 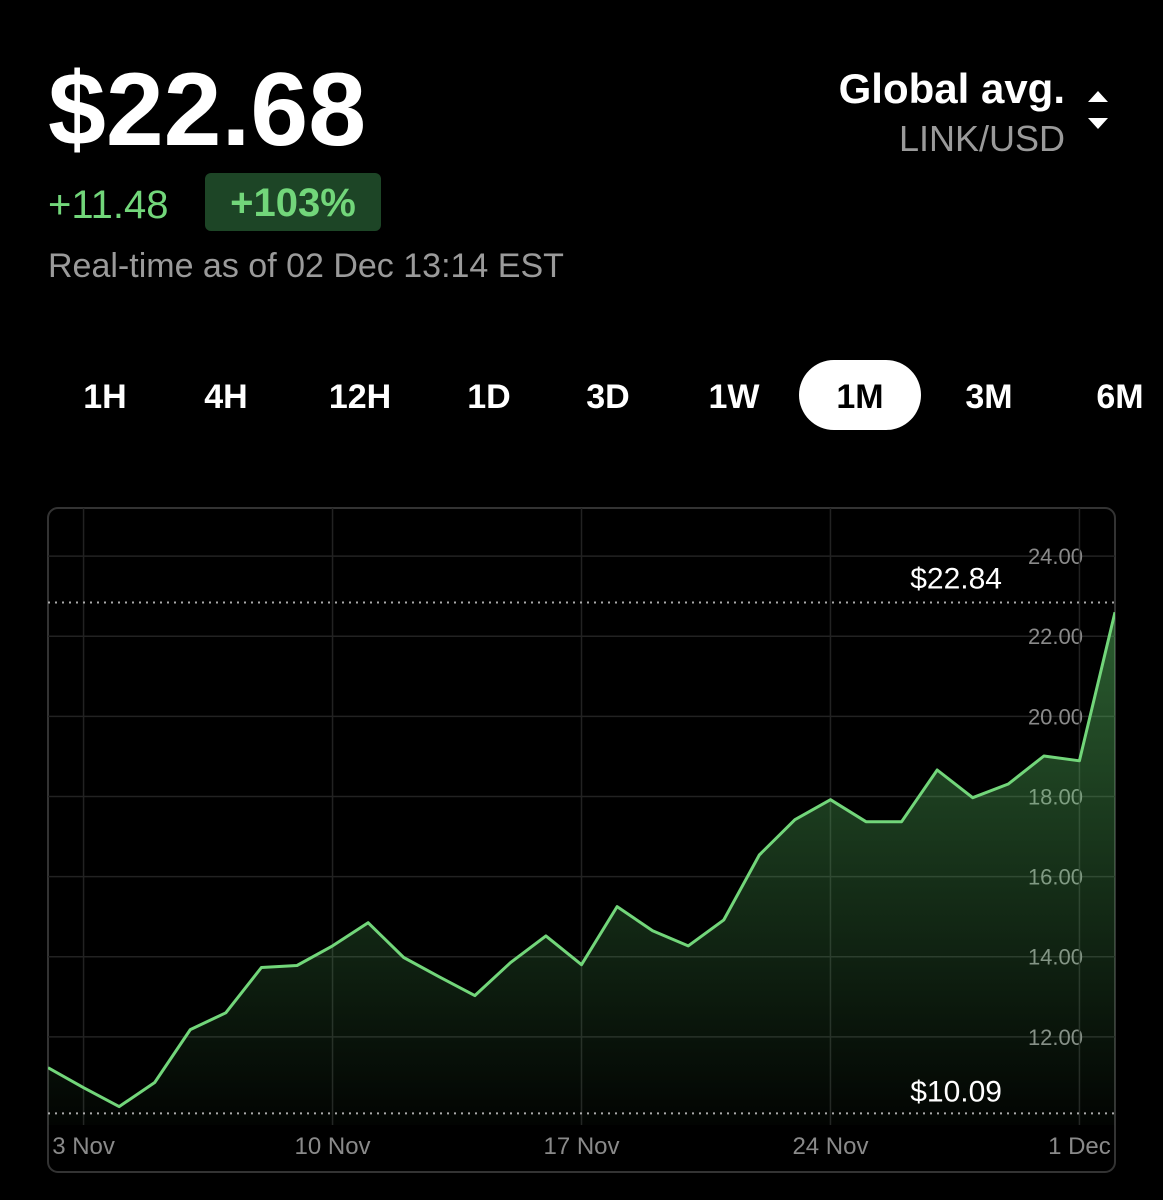 What do you see at coordinates (1055, 716) in the screenshot?
I see `y-tick-label: 20.00` at bounding box center [1055, 716].